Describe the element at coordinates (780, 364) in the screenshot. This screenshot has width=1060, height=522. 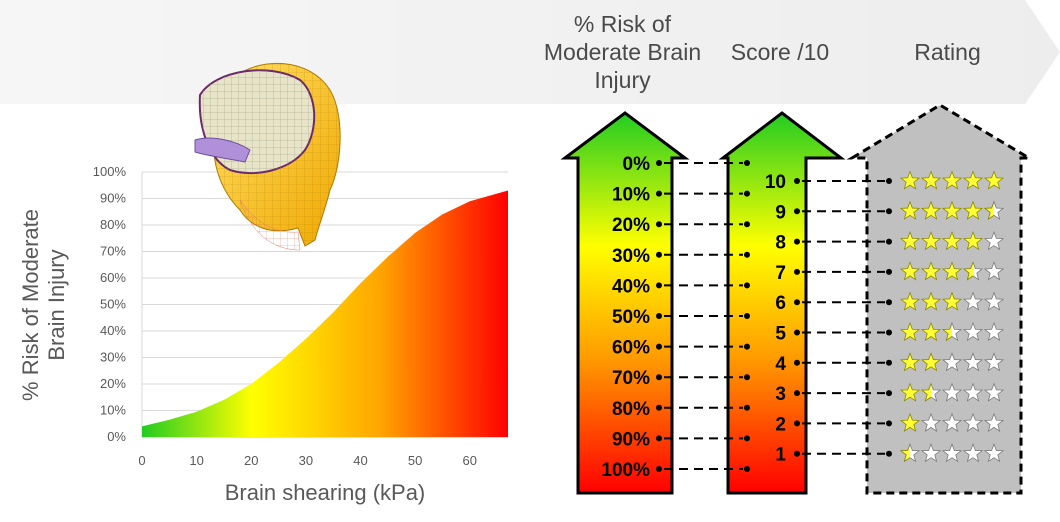
I see `score-label: 4` at that location.